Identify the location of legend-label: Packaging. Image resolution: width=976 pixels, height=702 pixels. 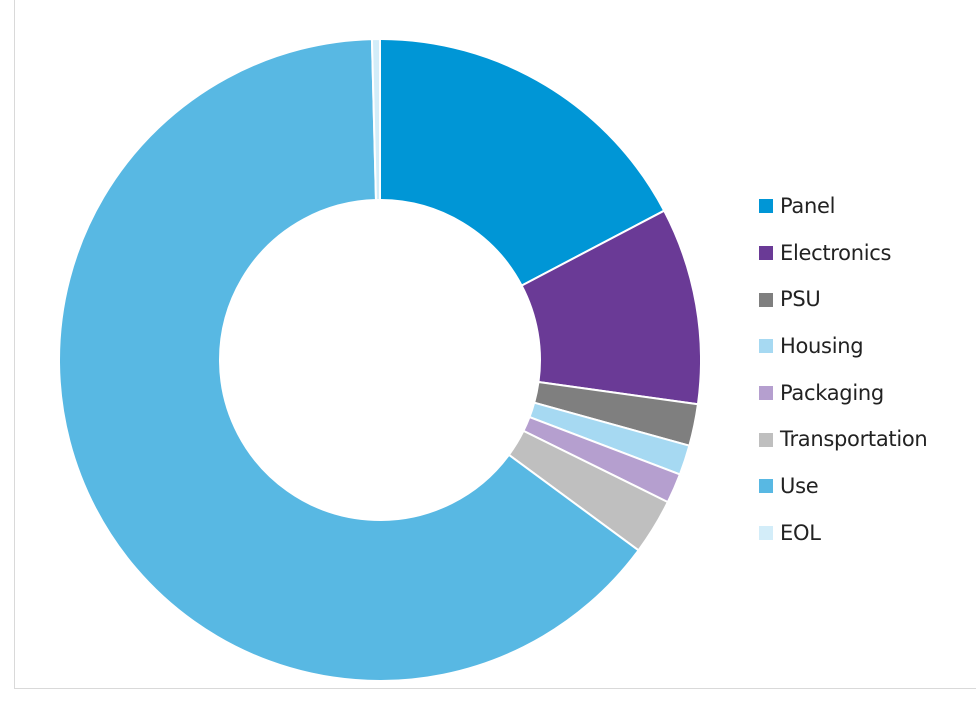
(832, 392).